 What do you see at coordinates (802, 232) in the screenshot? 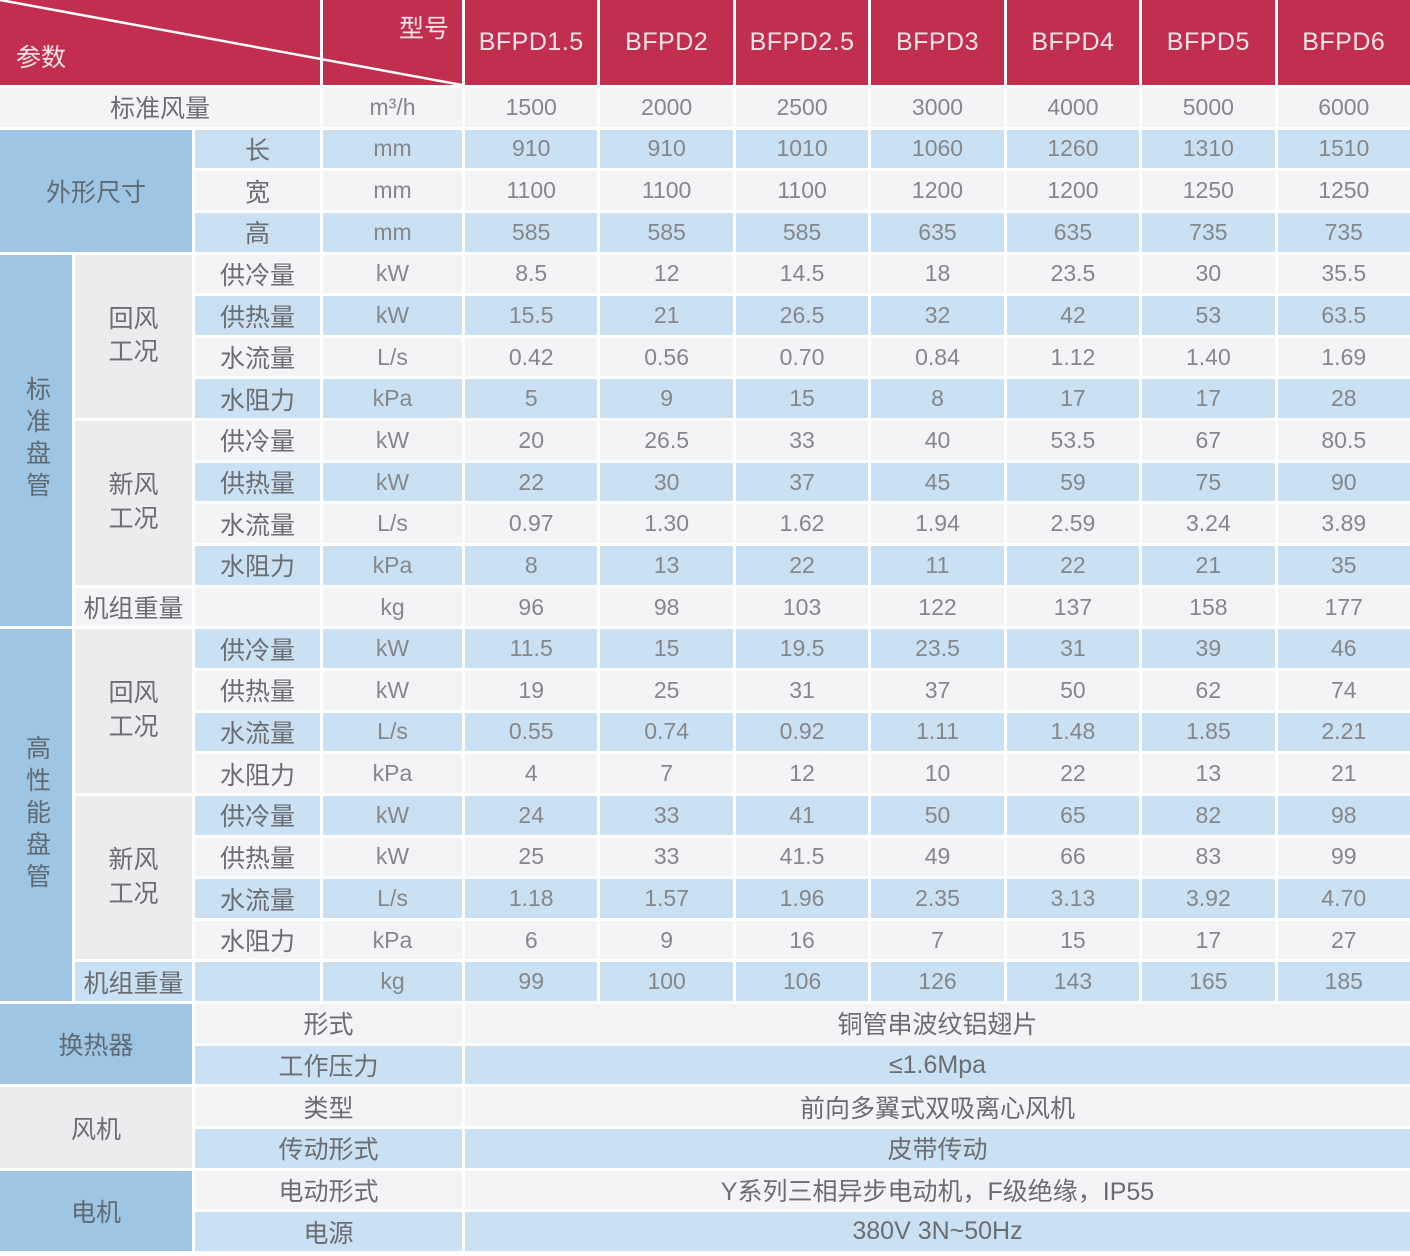
I see `dimension-value: 585` at bounding box center [802, 232].